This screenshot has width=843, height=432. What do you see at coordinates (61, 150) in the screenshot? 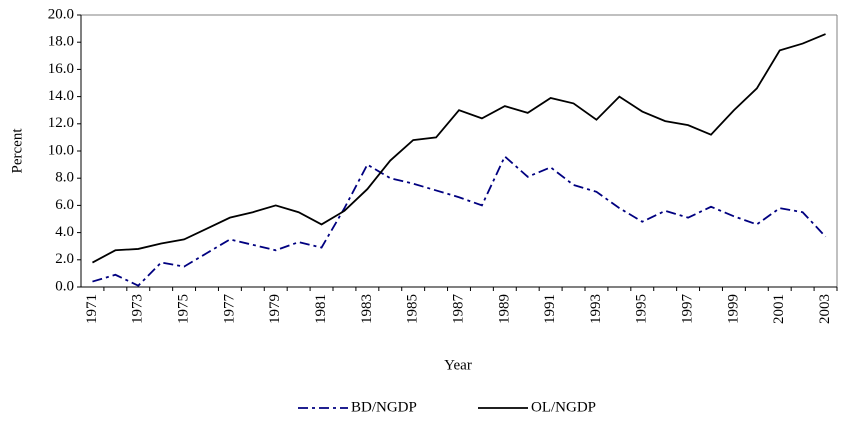
I see `y-tick-label: 10.0` at bounding box center [61, 150].